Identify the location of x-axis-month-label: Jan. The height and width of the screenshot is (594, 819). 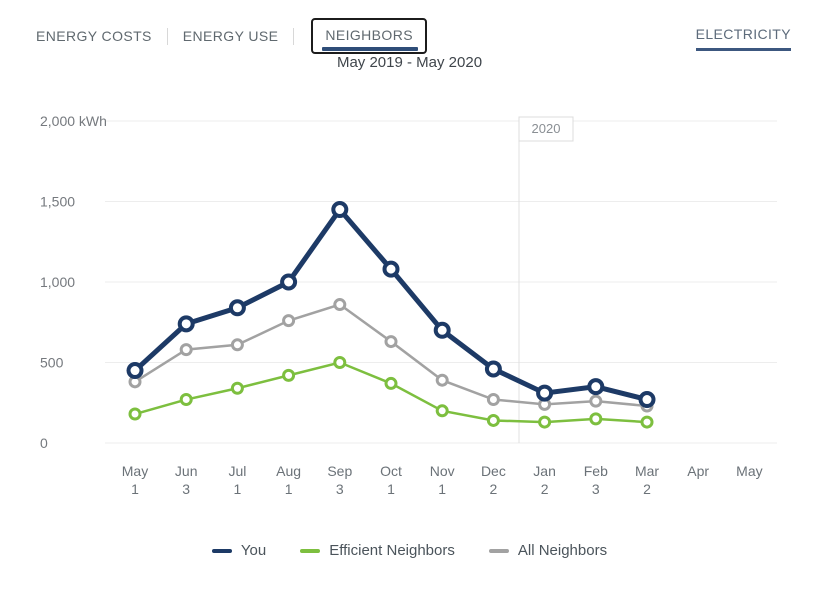
(544, 471).